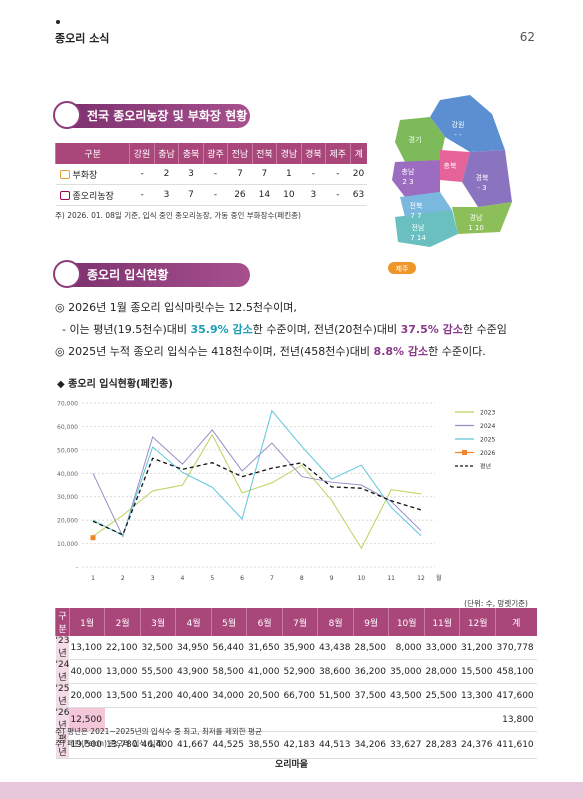 This screenshot has height=799, width=583. I want to click on header-cell: 광주, so click(215, 153).